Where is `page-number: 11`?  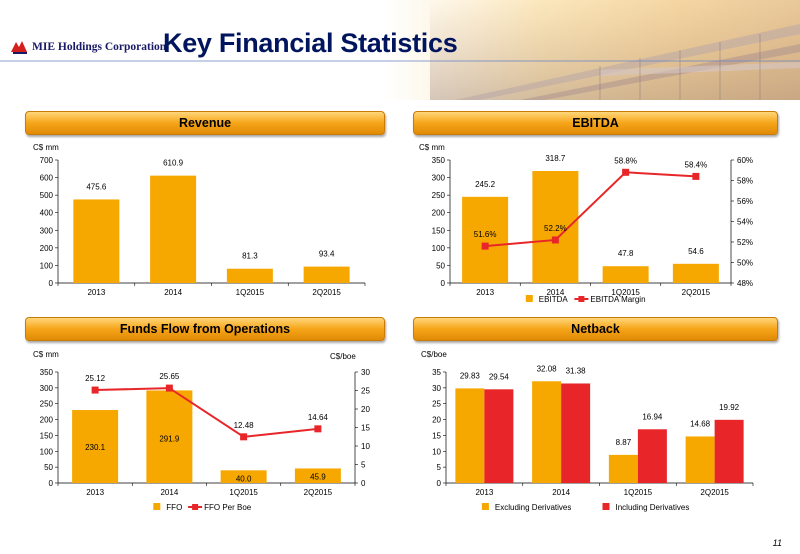
page-number: 11 is located at coordinates (777, 543).